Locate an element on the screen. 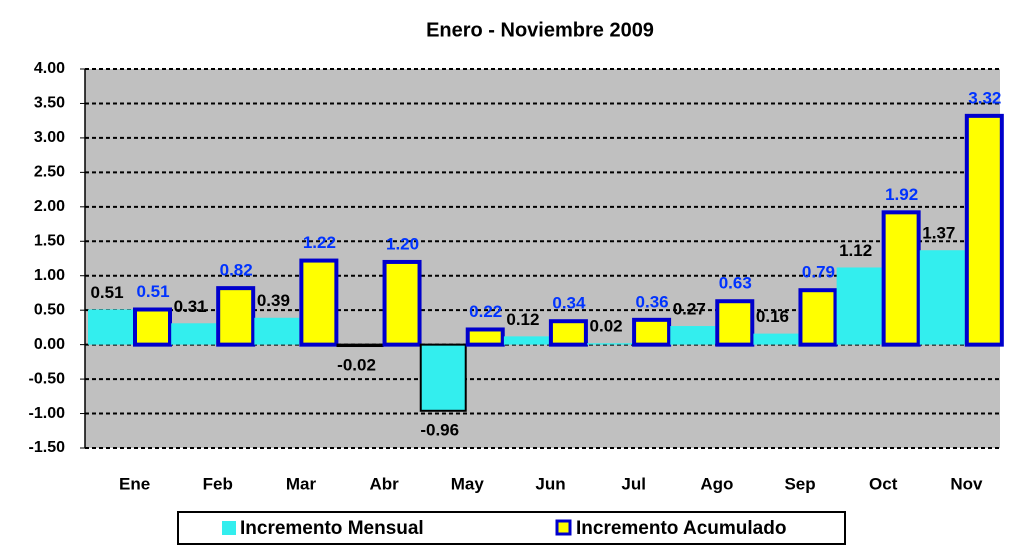  data-label: 0.79 is located at coordinates (818, 272).